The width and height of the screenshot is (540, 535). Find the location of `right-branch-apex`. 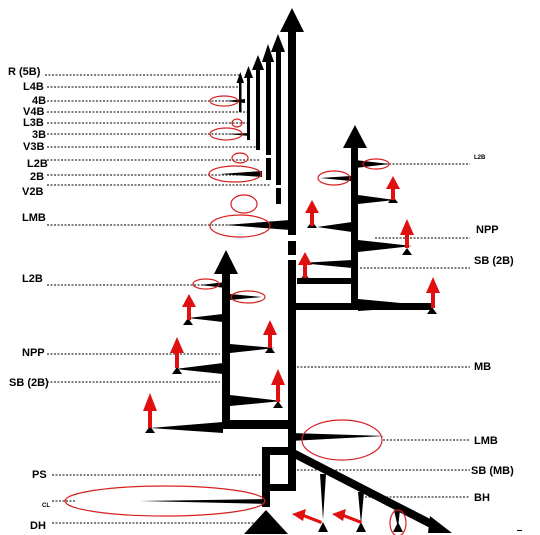

right-branch-apex is located at coordinates (355, 136).